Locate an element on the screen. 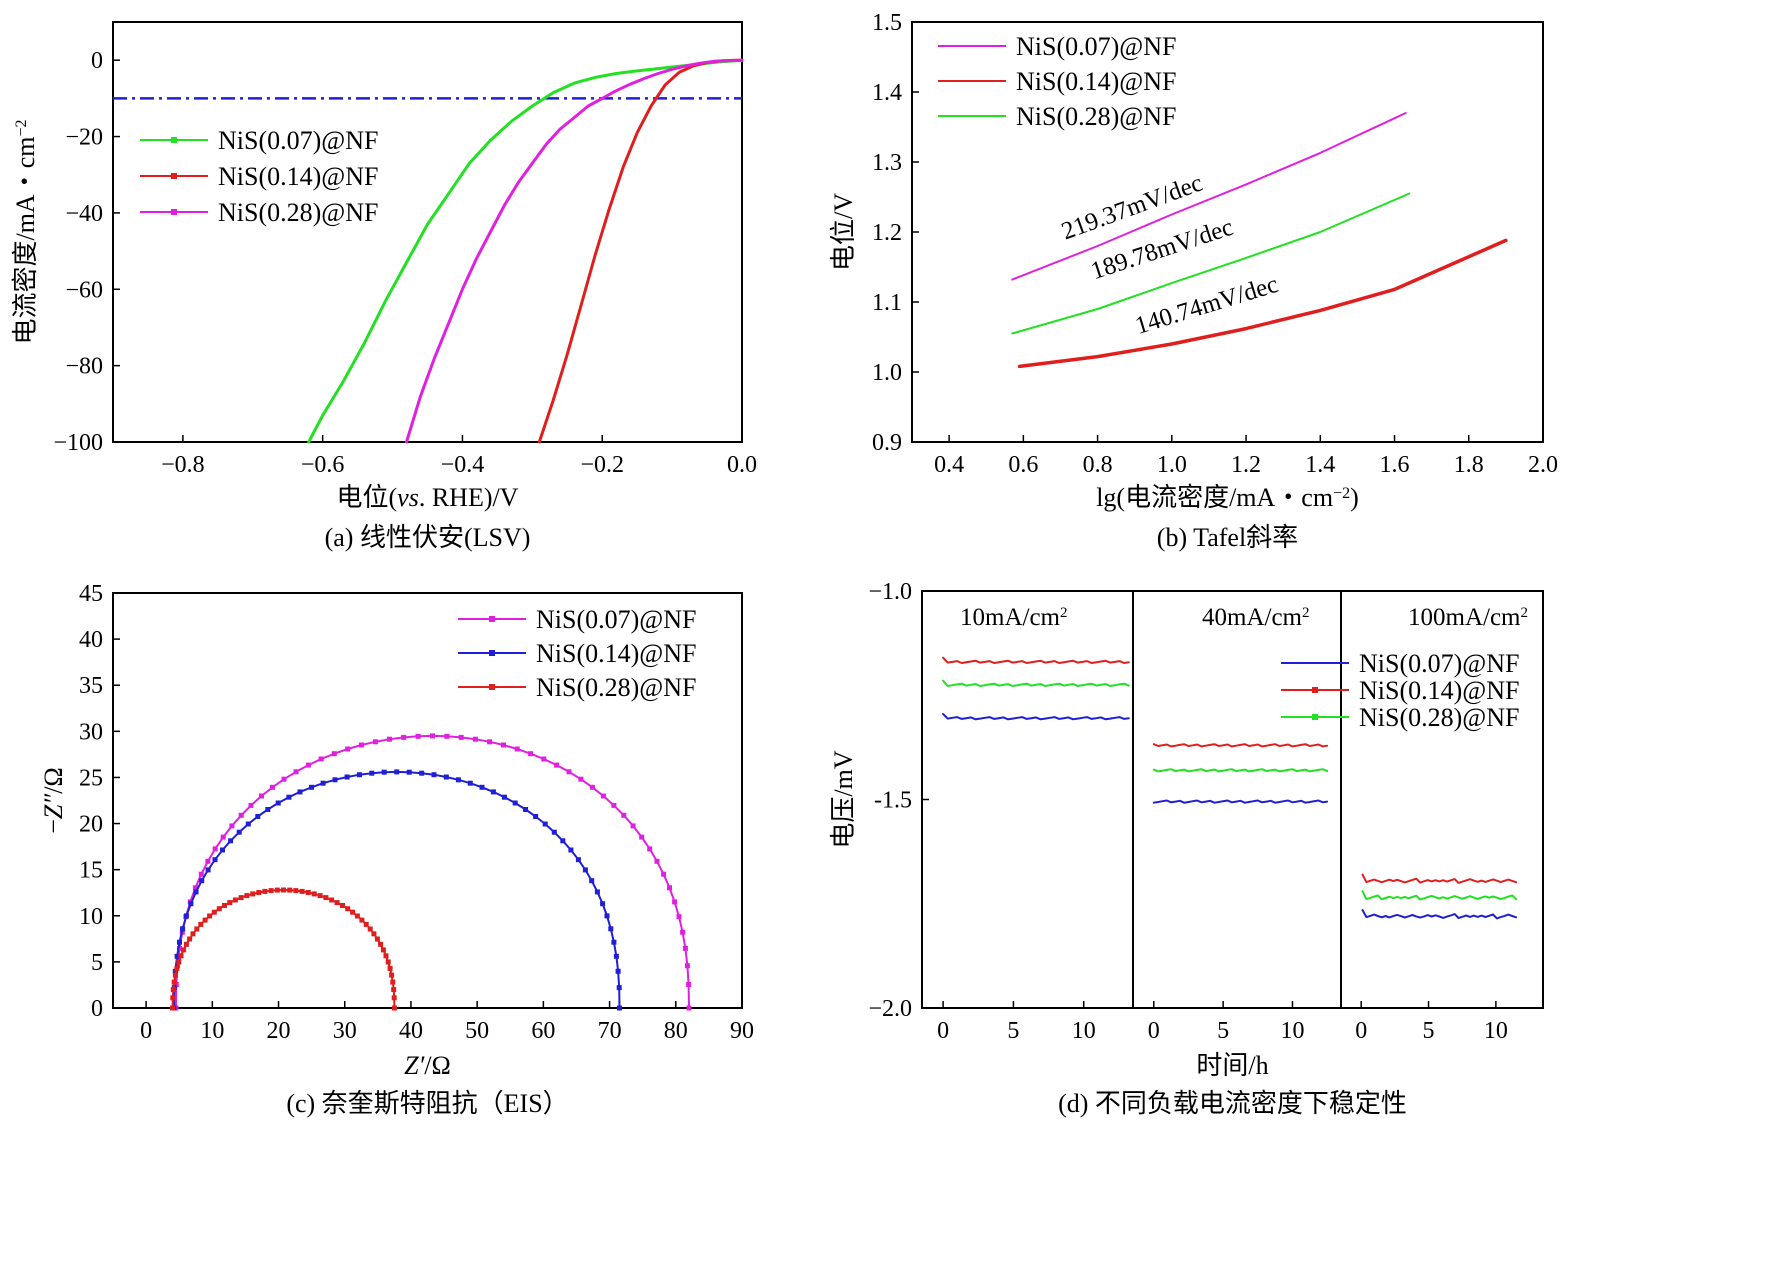 This screenshot has height=1273, width=1776. panel-d-xtick-label: 5 is located at coordinates (1013, 1031).